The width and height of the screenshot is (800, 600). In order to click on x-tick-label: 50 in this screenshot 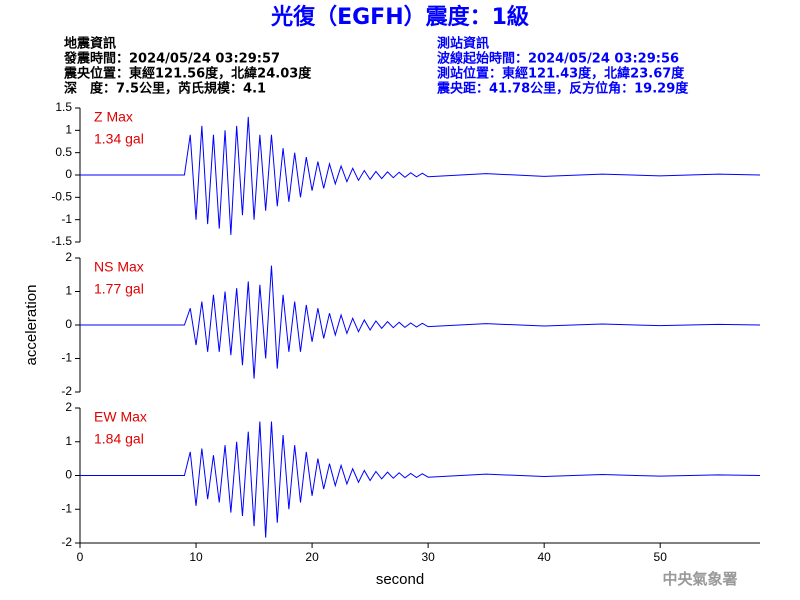, I will do `click(661, 557)`.